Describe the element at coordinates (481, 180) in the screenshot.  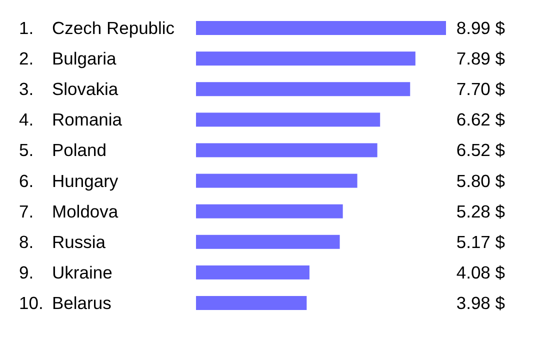
I see `data-label: 5.80 $` at that location.